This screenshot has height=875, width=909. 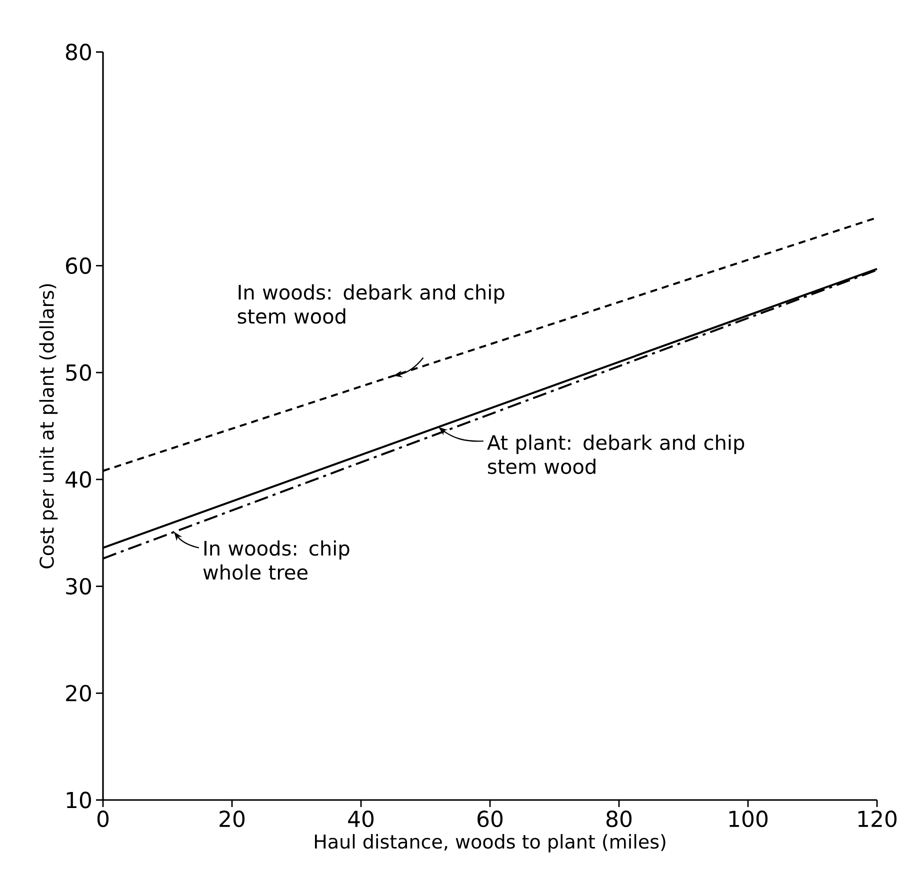 I want to click on x-tick-label: 0, so click(x=103, y=819).